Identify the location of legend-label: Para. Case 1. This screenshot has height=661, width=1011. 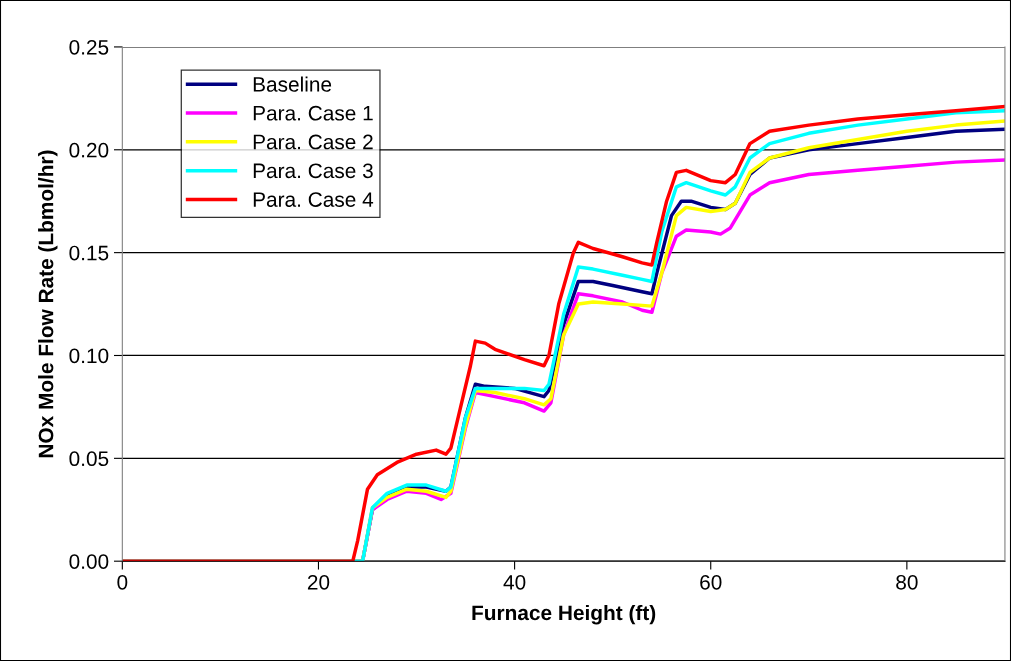
(313, 113).